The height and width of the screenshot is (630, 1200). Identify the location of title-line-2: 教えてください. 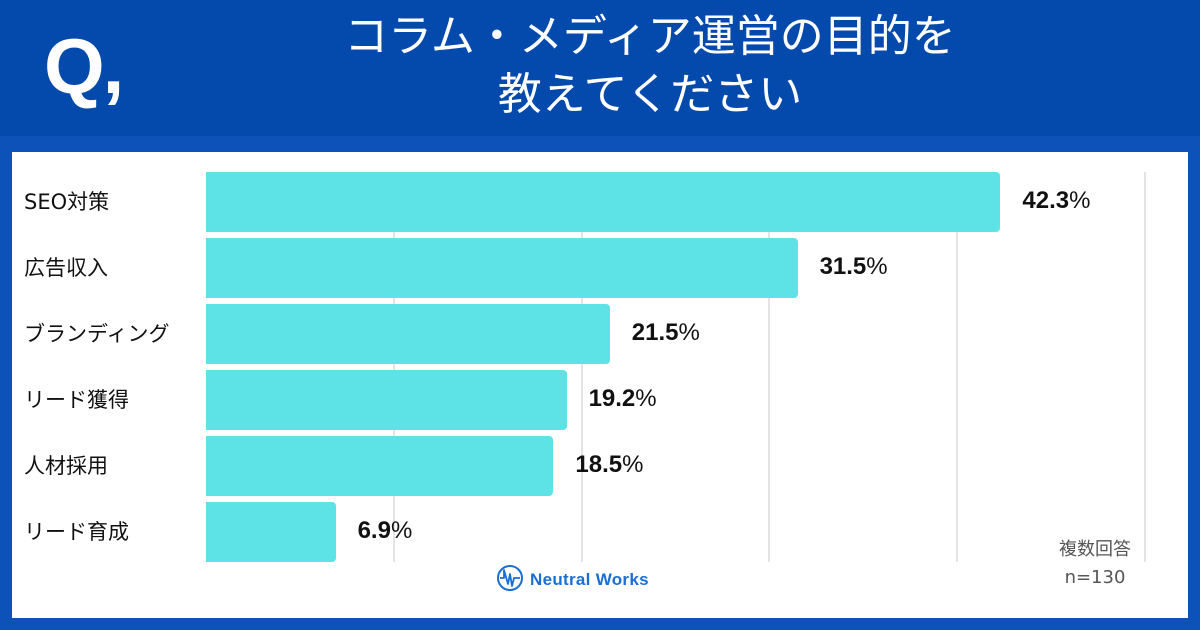
(650, 94).